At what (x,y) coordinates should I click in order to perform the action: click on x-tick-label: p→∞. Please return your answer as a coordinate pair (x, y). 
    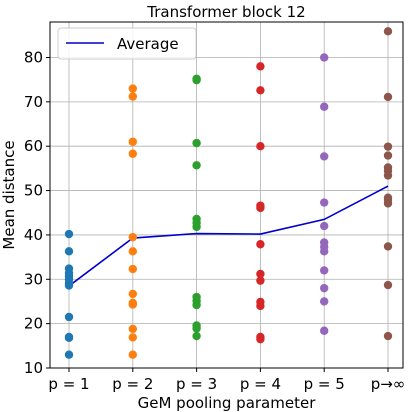
    Looking at the image, I should click on (388, 384).